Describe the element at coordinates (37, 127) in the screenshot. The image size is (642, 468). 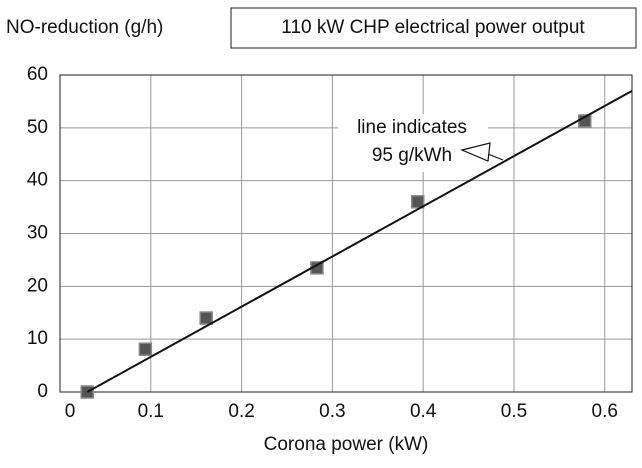
I see `y-tick-label: 50` at that location.